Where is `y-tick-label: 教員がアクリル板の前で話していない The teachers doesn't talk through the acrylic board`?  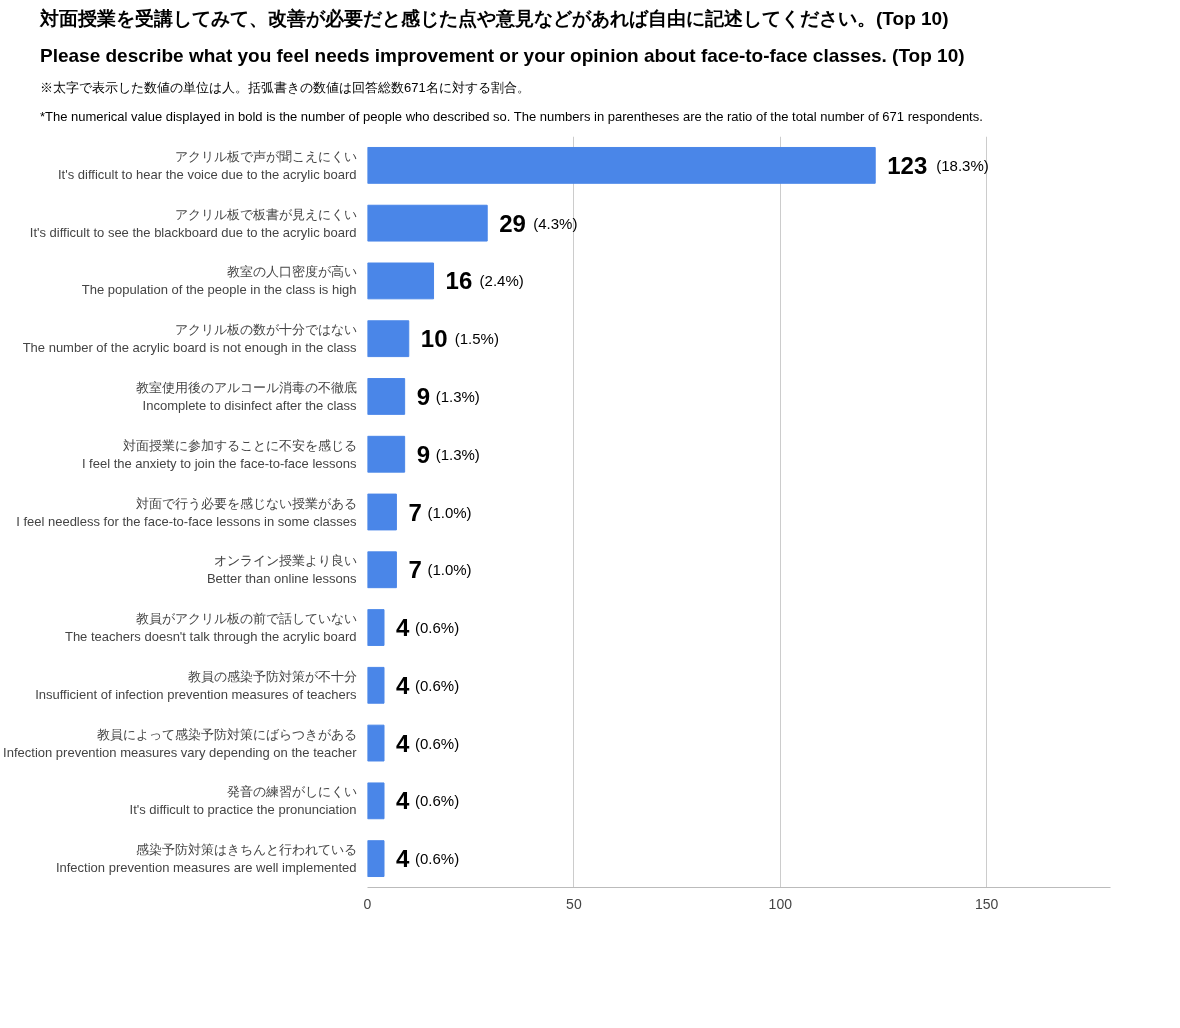 y-tick-label: 教員がアクリル板の前で話していない The teachers doesn't talk through the acrylic board is located at coordinates (210, 628).